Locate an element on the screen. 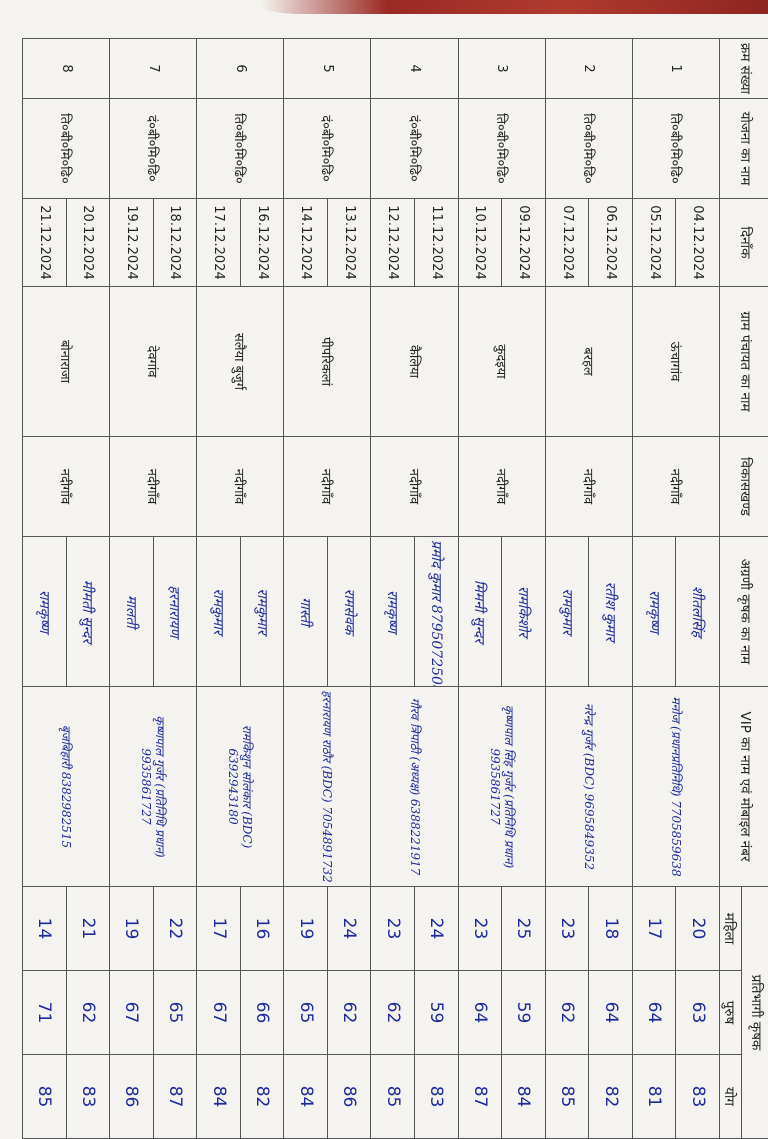 The image size is (768, 1139). date-cell: 17.12.2024 is located at coordinates (219, 243).